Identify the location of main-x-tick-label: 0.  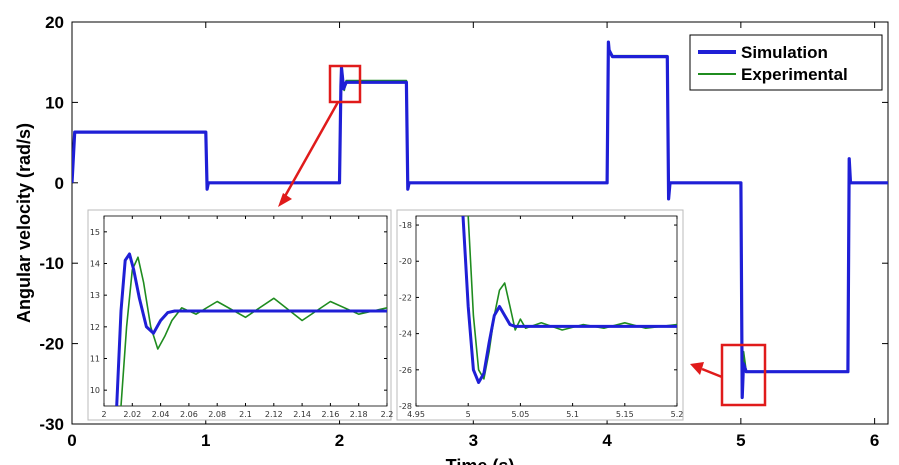
(71, 440).